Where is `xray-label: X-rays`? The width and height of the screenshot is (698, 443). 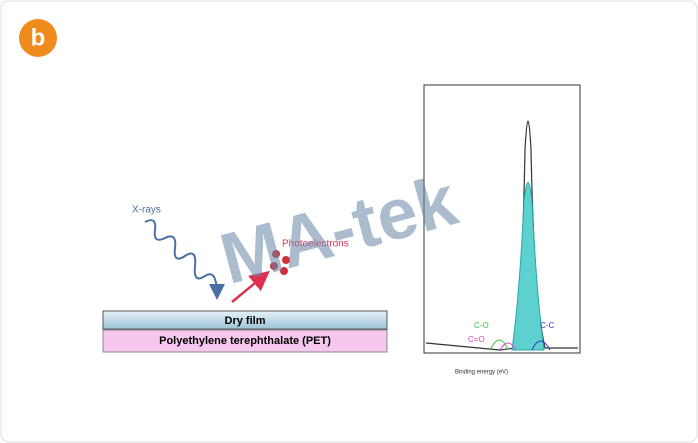
xray-label: X-rays is located at coordinates (146, 210).